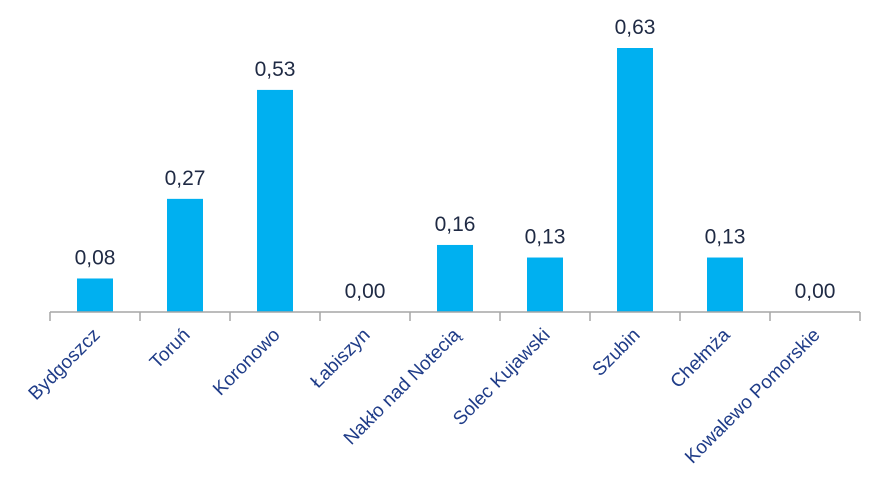  What do you see at coordinates (185, 178) in the screenshot?
I see `value-label-1: 0,27` at bounding box center [185, 178].